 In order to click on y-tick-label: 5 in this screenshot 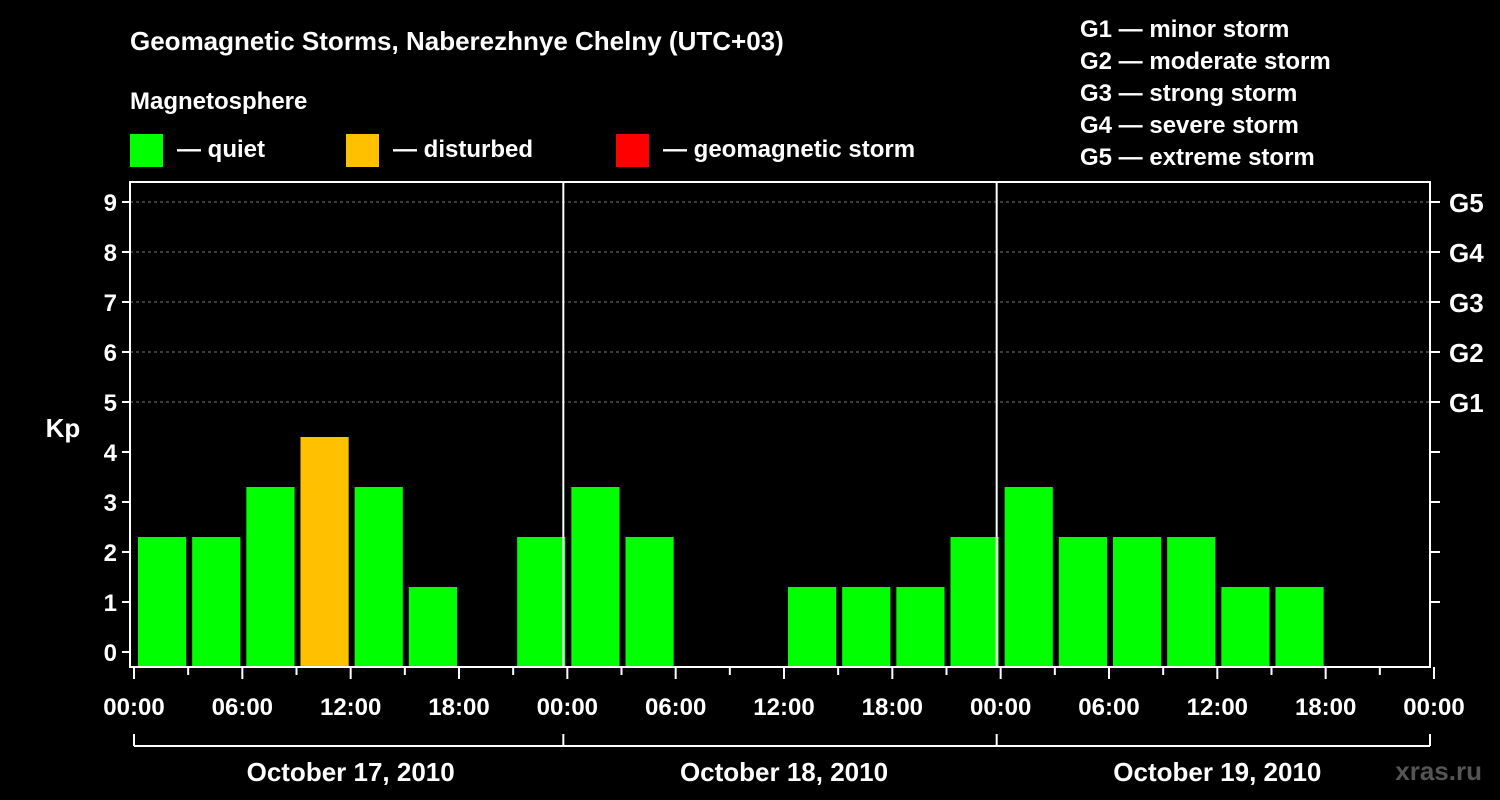, I will do `click(110, 403)`.